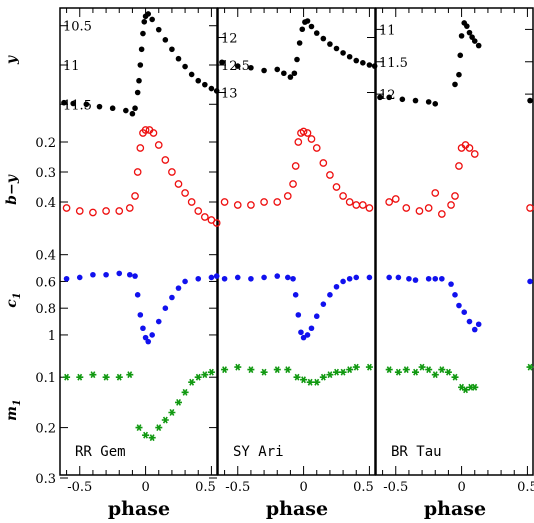 This screenshot has height=523, width=534. What do you see at coordinates (229, 94) in the screenshot?
I see `y-tick-label: 13` at bounding box center [229, 94].